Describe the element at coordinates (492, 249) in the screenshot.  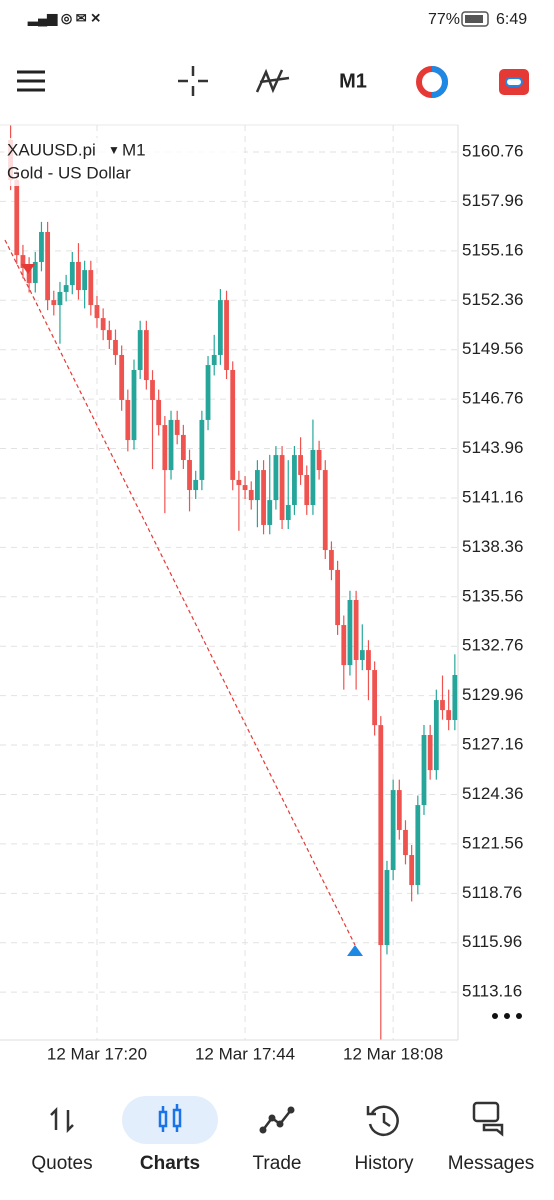
I see `y-tick-label: 5155.16` at that location.